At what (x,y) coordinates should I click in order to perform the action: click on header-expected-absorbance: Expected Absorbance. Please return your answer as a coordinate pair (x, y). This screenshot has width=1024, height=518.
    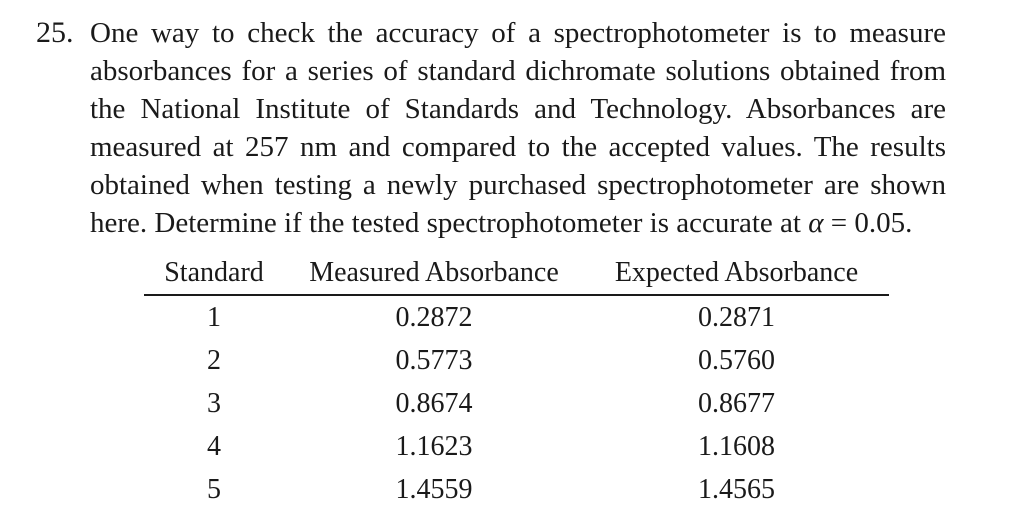
    Looking at the image, I should click on (736, 274).